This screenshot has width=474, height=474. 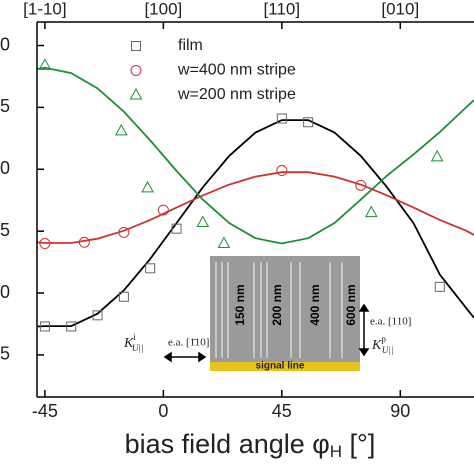 I want to click on x2-tick-label: [110], so click(x=282, y=9).